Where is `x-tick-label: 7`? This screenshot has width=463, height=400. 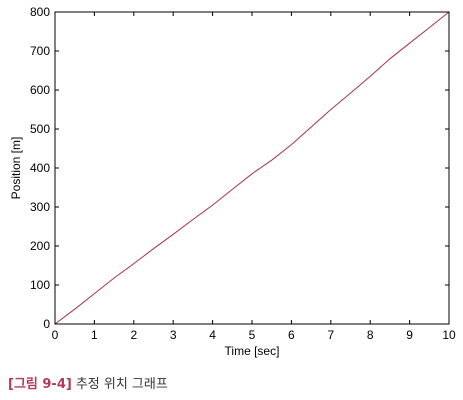
x-tick-label: 7 is located at coordinates (330, 335).